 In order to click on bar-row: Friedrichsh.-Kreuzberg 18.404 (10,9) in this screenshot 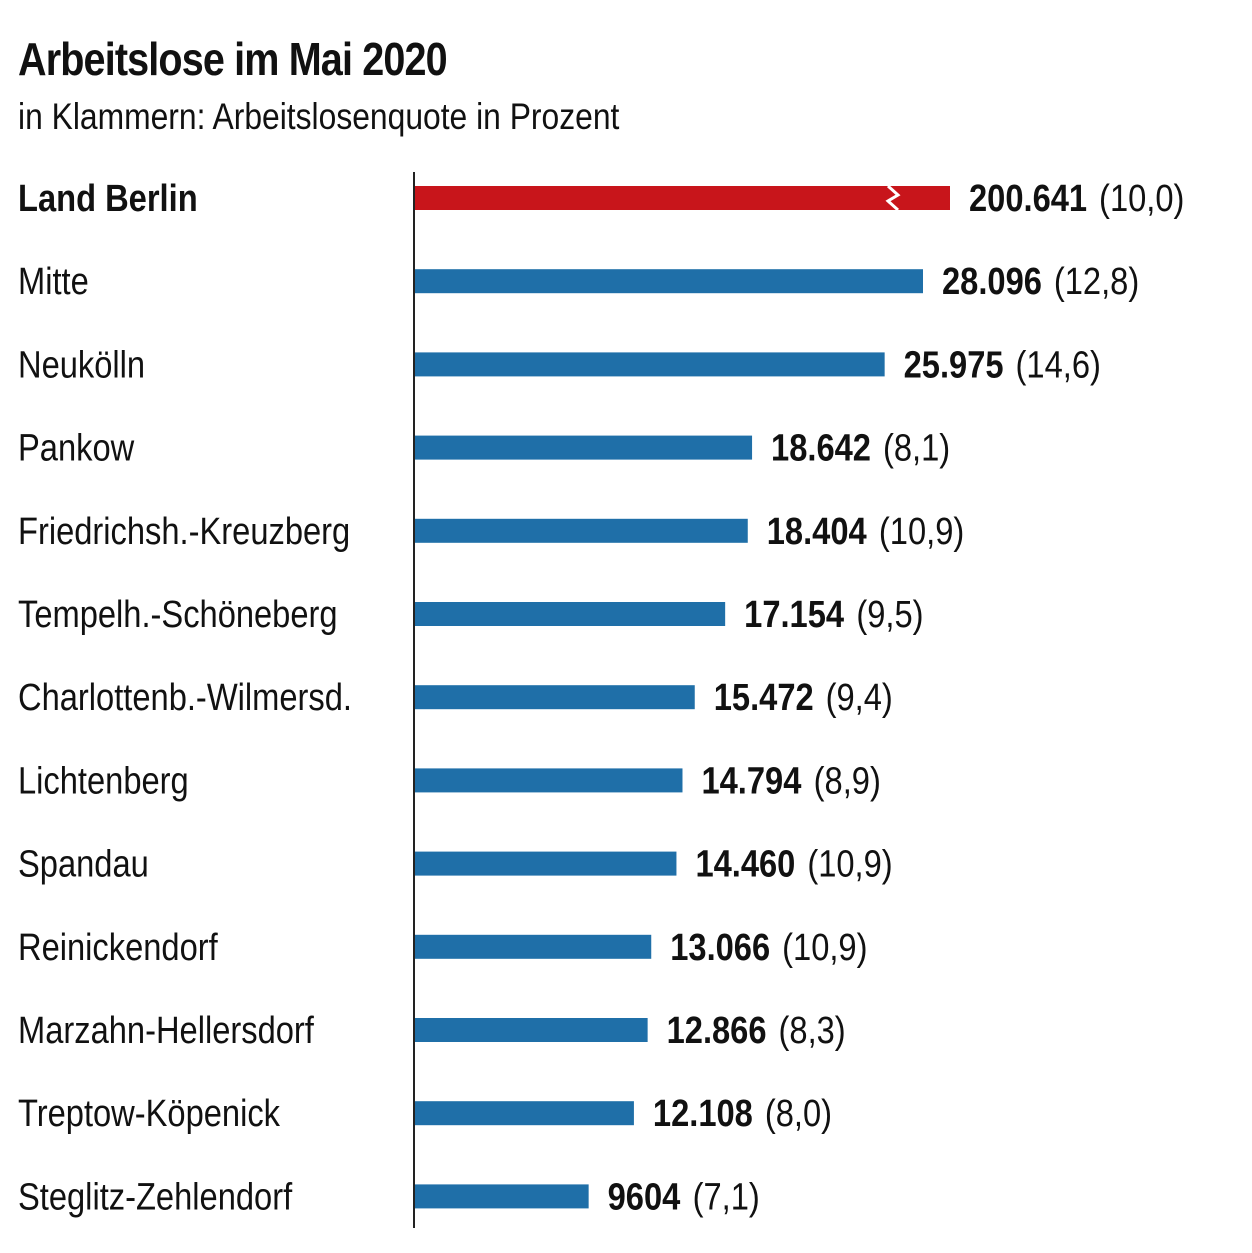, I will do `click(491, 530)`.